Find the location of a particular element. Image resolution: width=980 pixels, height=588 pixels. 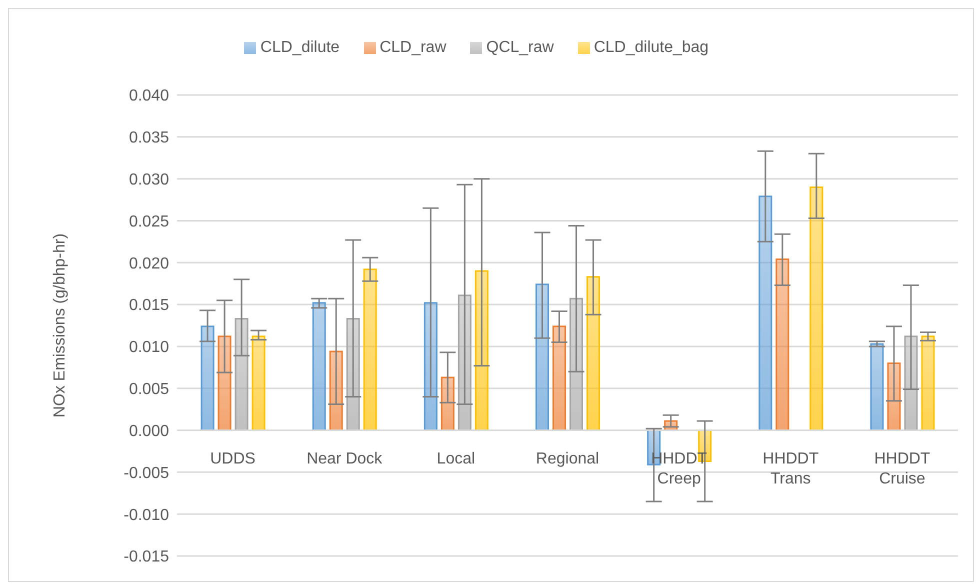

legend-label: CLD_raw is located at coordinates (413, 47).